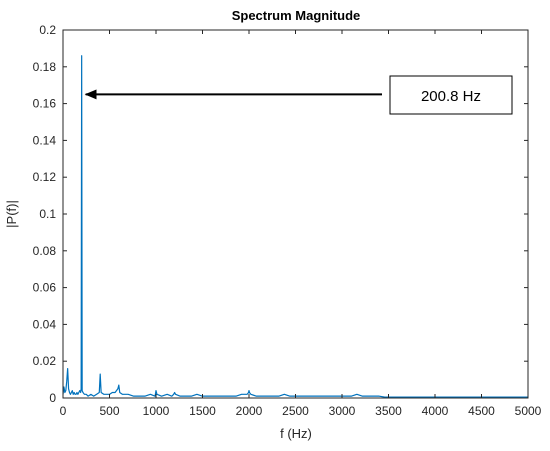  I want to click on y-tick-label: 0.14, so click(45, 140).